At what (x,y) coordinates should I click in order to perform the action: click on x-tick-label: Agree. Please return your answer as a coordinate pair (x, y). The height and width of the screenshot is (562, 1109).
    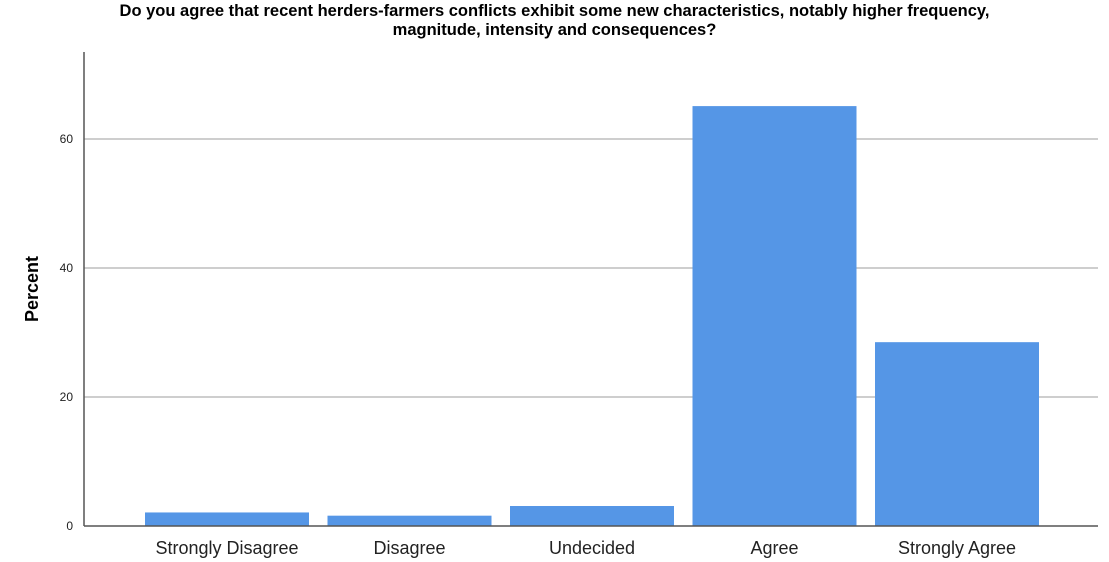
    Looking at the image, I should click on (774, 548).